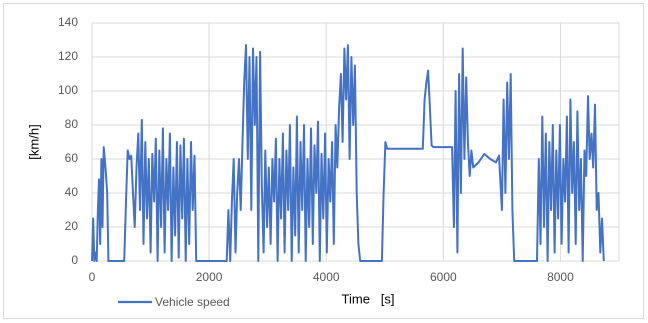 The image size is (648, 323). I want to click on x-tick-label: 4000, so click(326, 277).